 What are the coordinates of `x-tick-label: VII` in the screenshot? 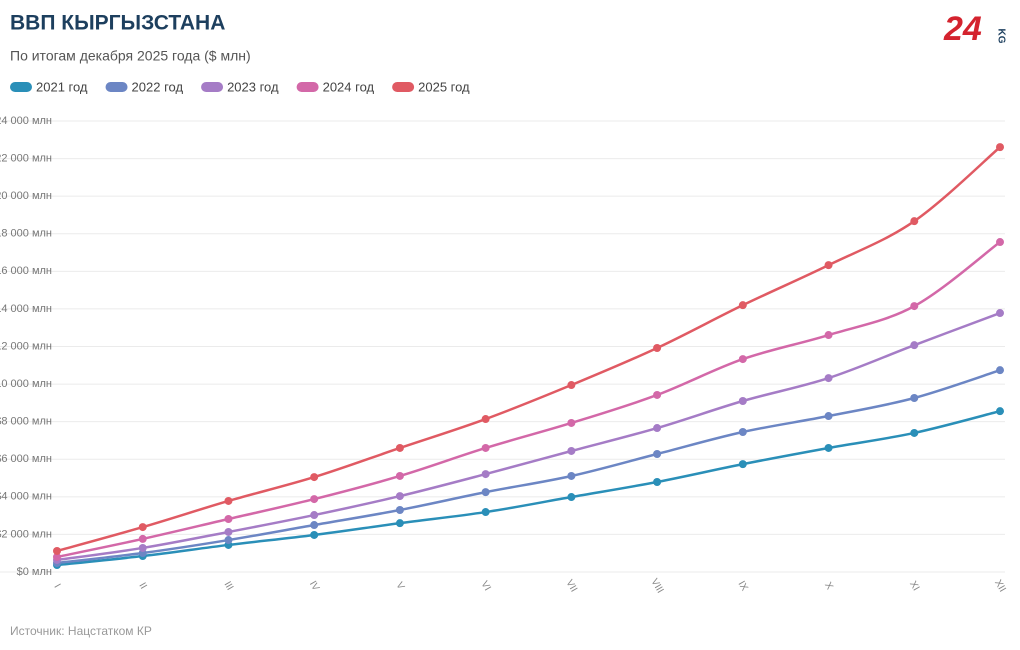 It's located at (571, 586).